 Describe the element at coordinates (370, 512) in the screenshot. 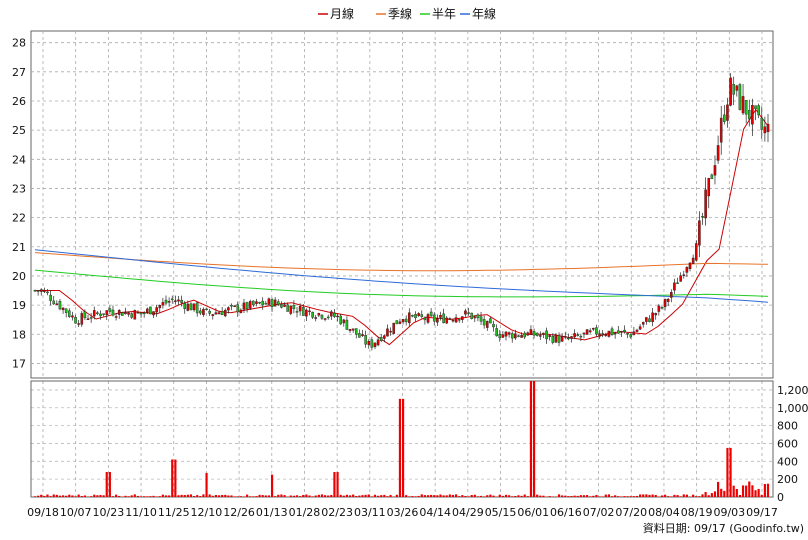

I see `x-tick-label: 03/11` at that location.